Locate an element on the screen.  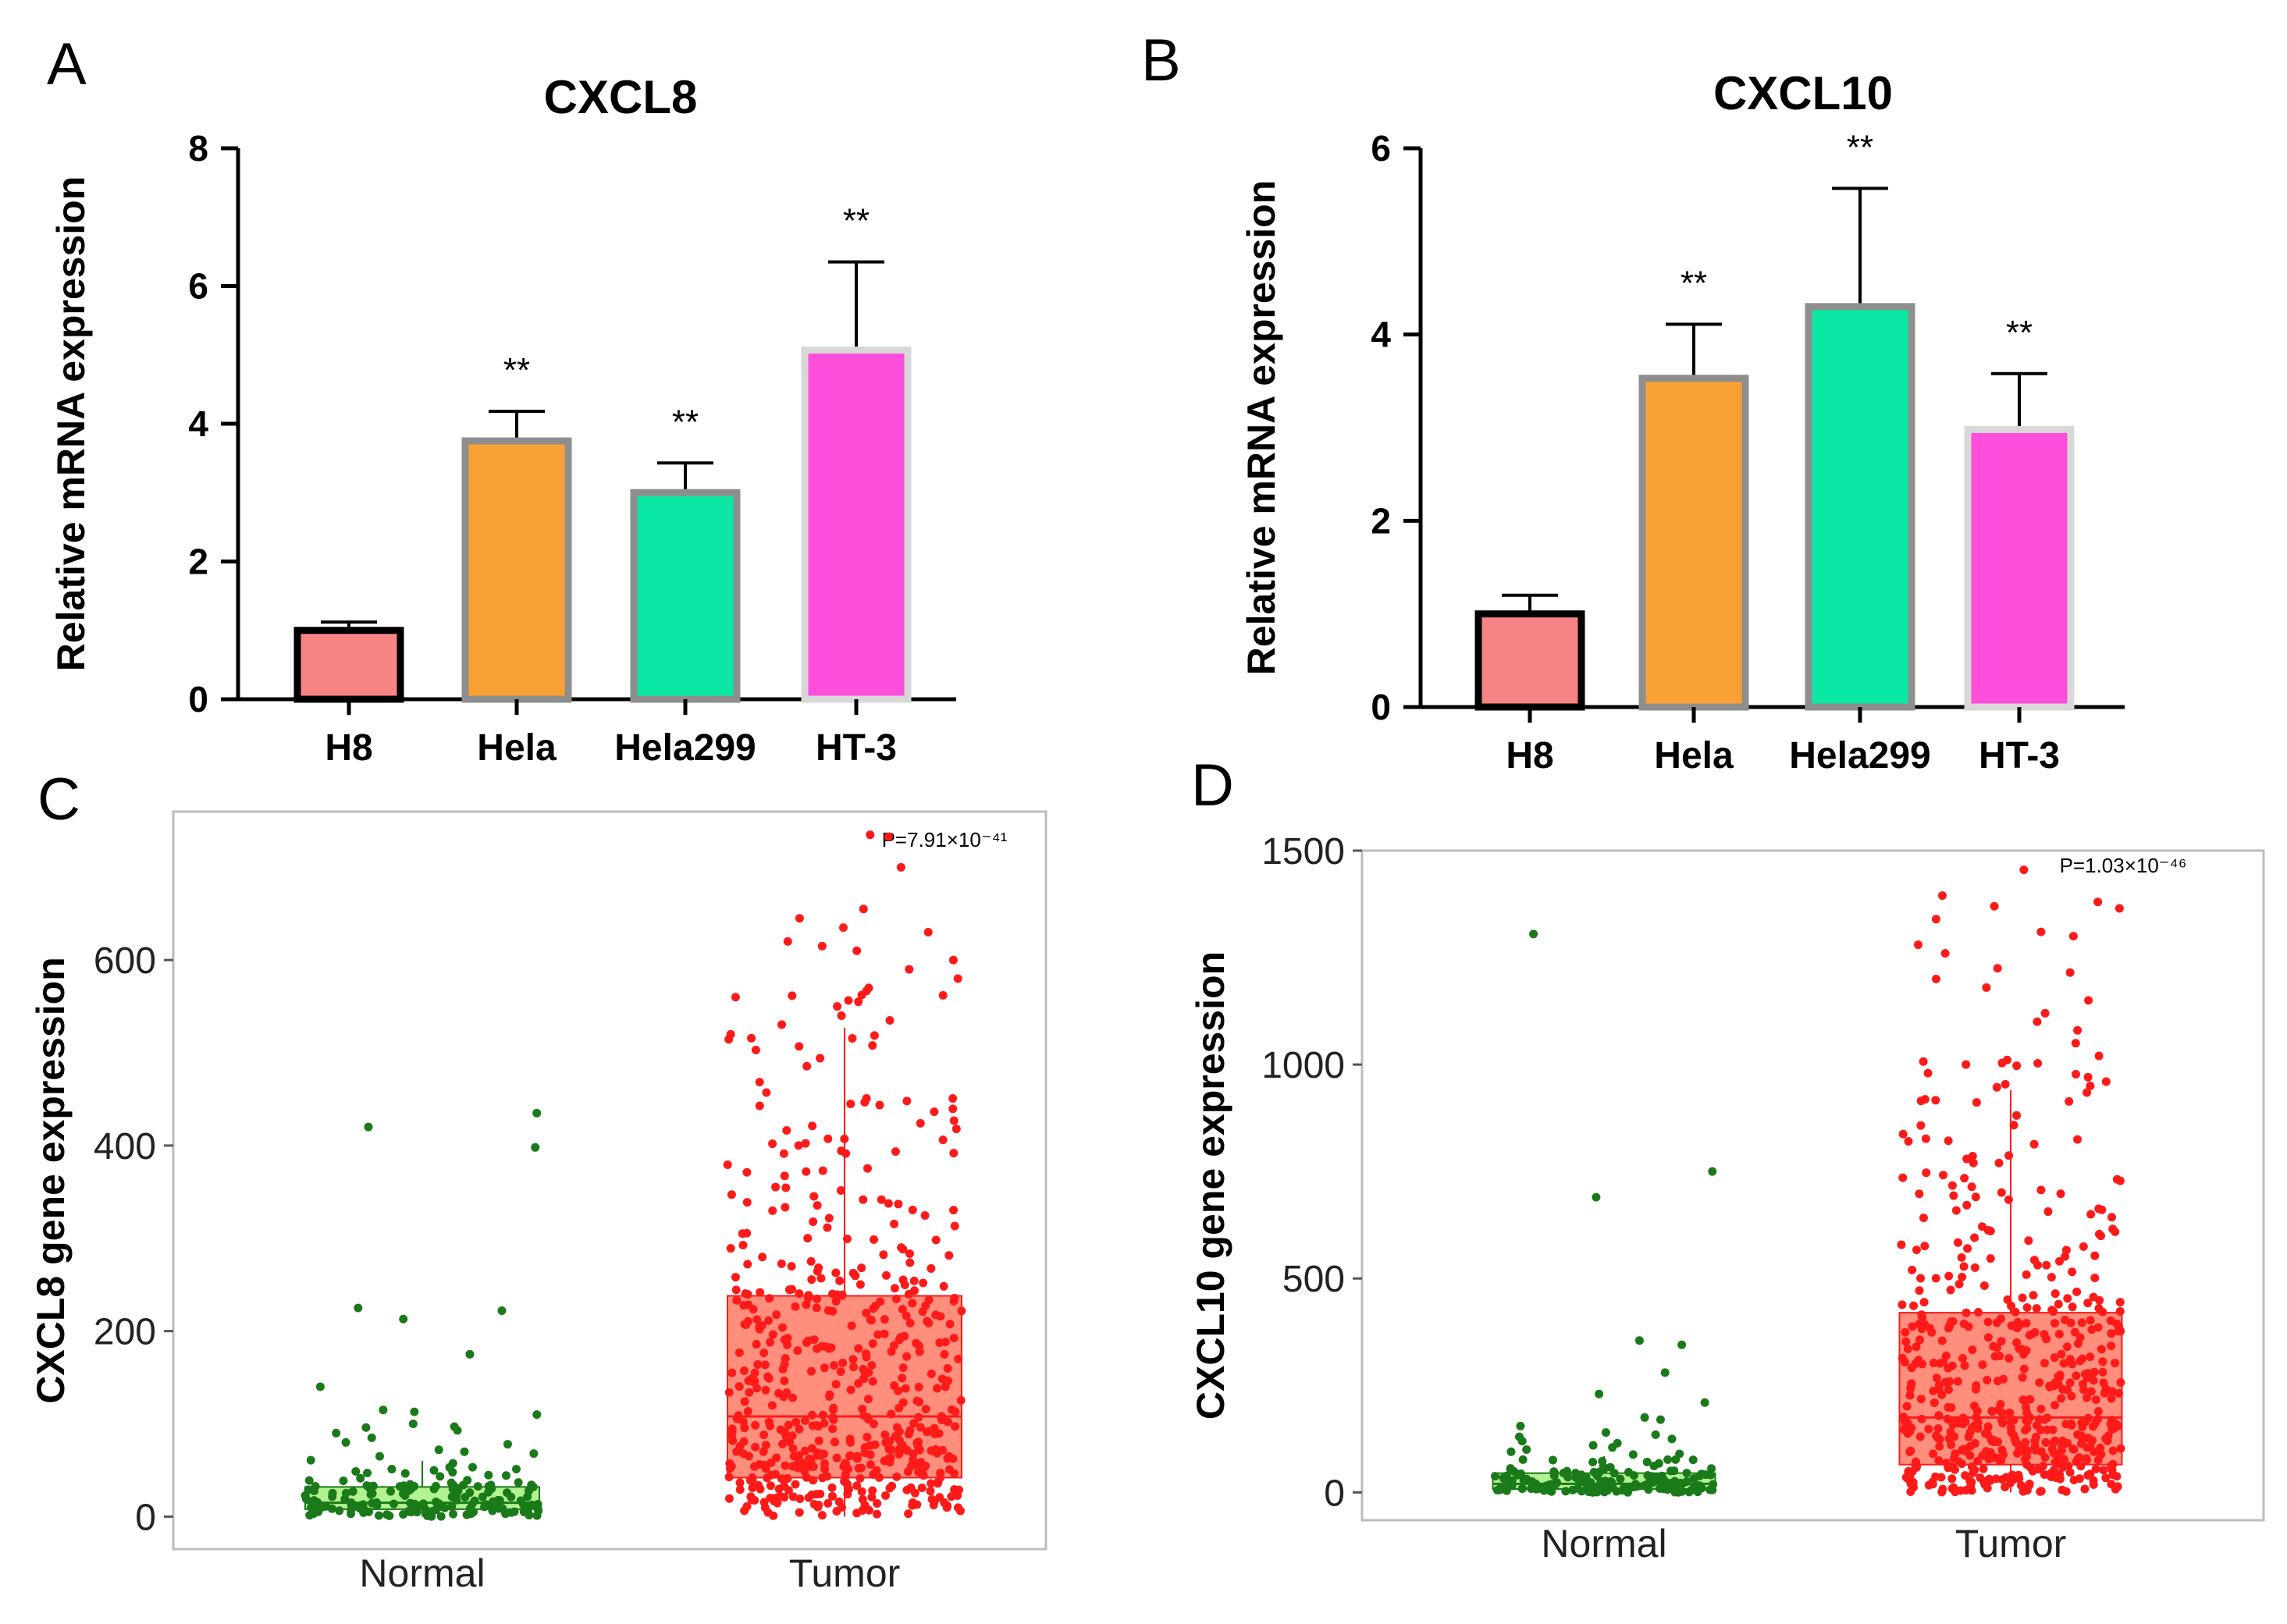
chart-title: CXCL10 is located at coordinates (1803, 93).